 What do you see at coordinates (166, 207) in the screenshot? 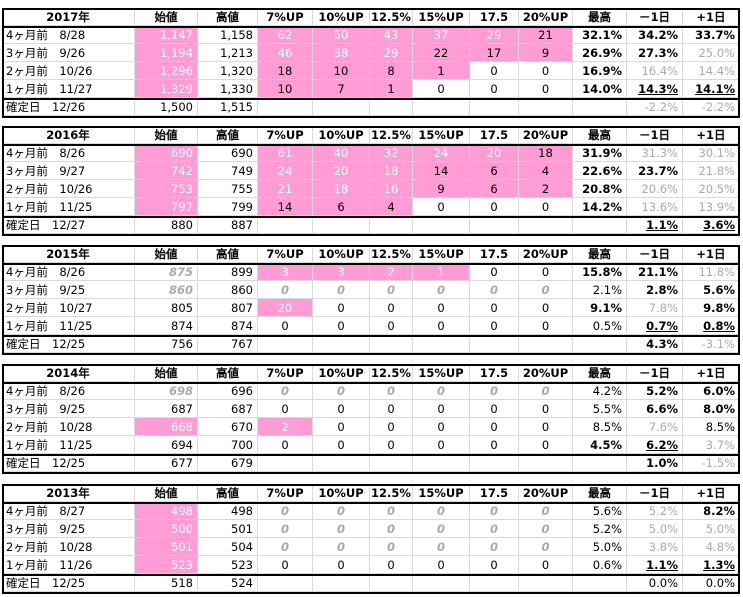
I see `data-cell: 797` at bounding box center [166, 207].